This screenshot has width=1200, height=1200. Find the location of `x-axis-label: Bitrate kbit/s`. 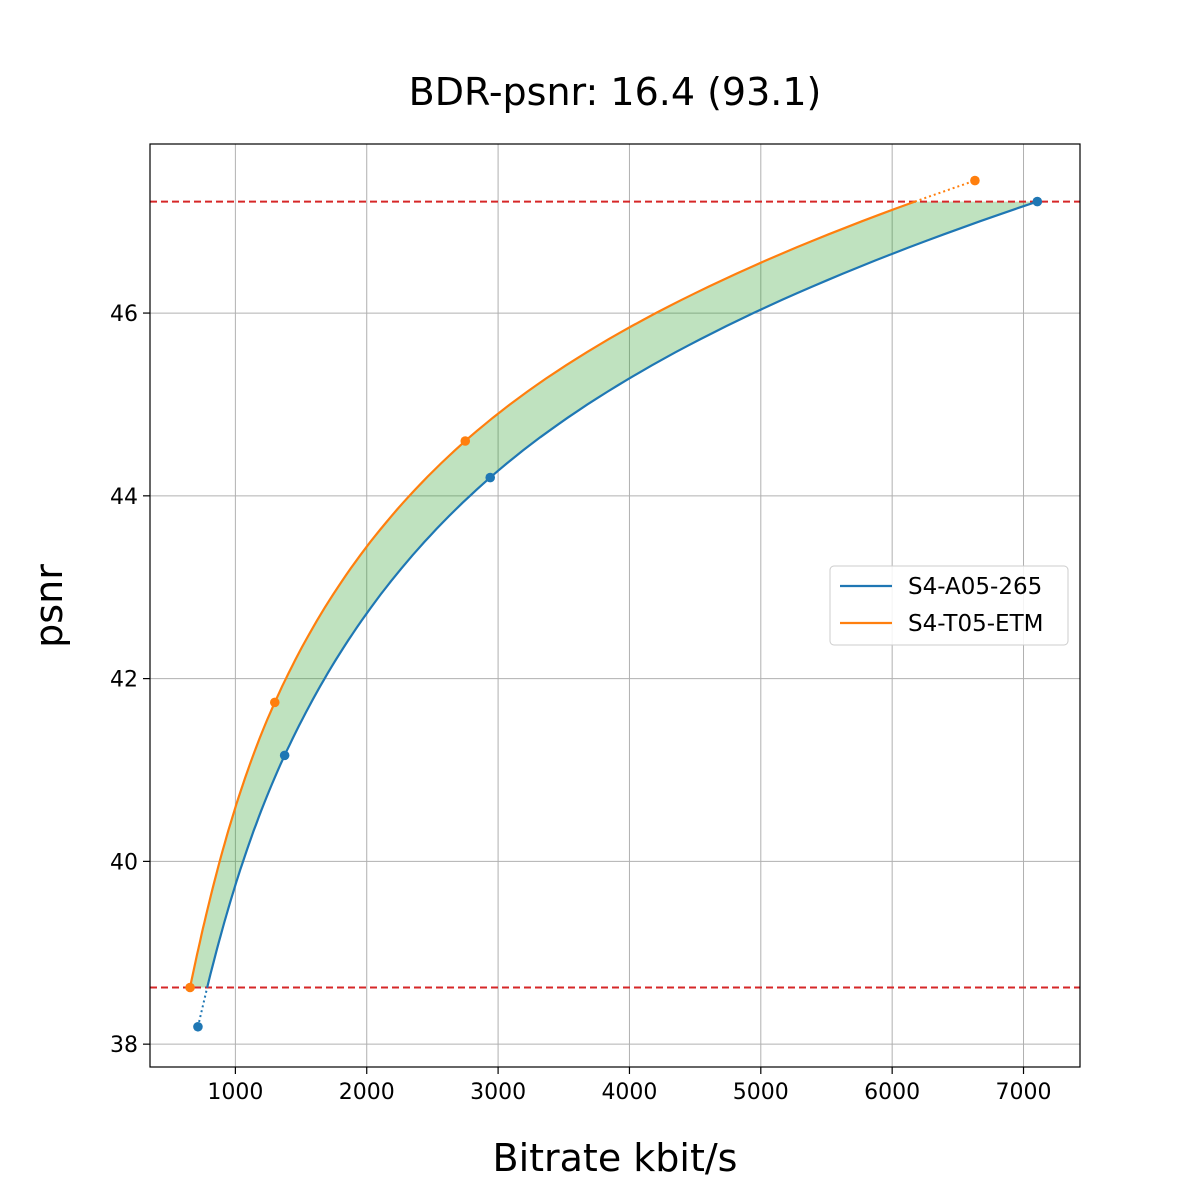

x-axis-label: Bitrate kbit/s is located at coordinates (615, 1158).